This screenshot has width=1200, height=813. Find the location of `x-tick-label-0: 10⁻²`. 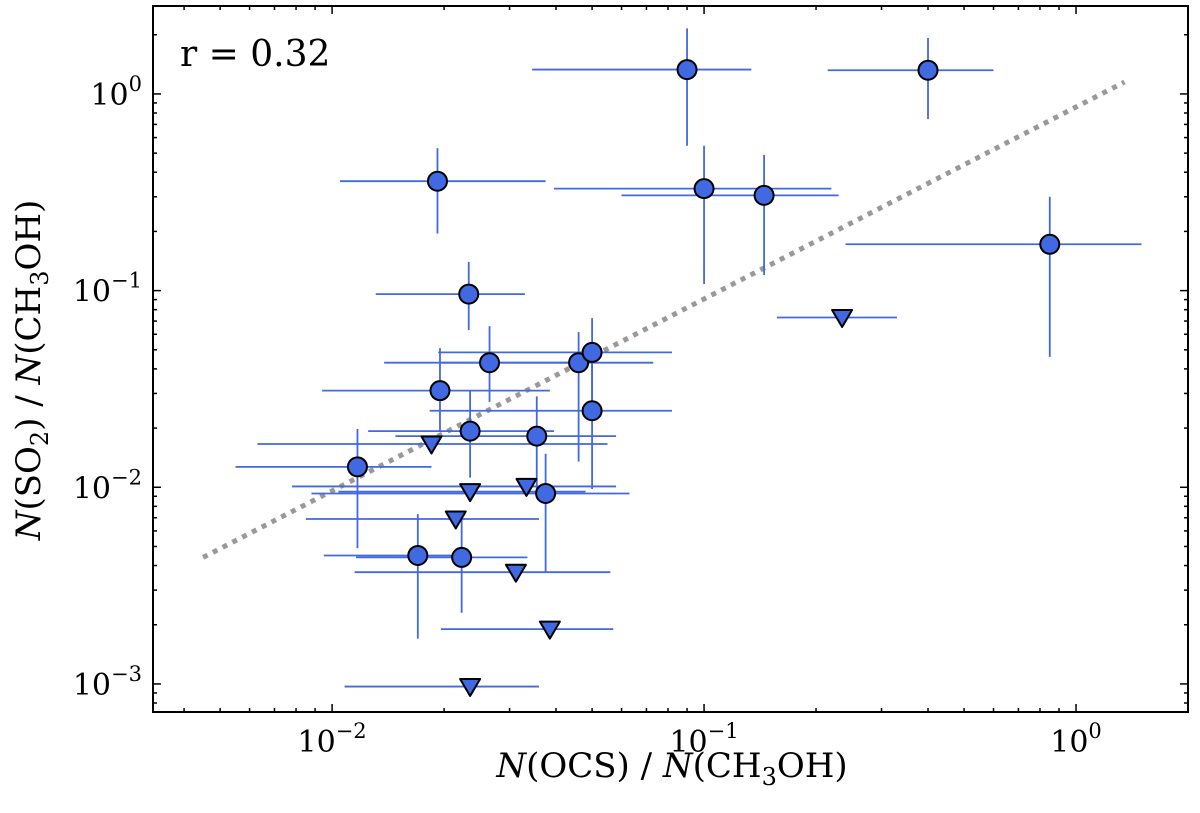

x-tick-label-0: 10⁻² is located at coordinates (332, 739).